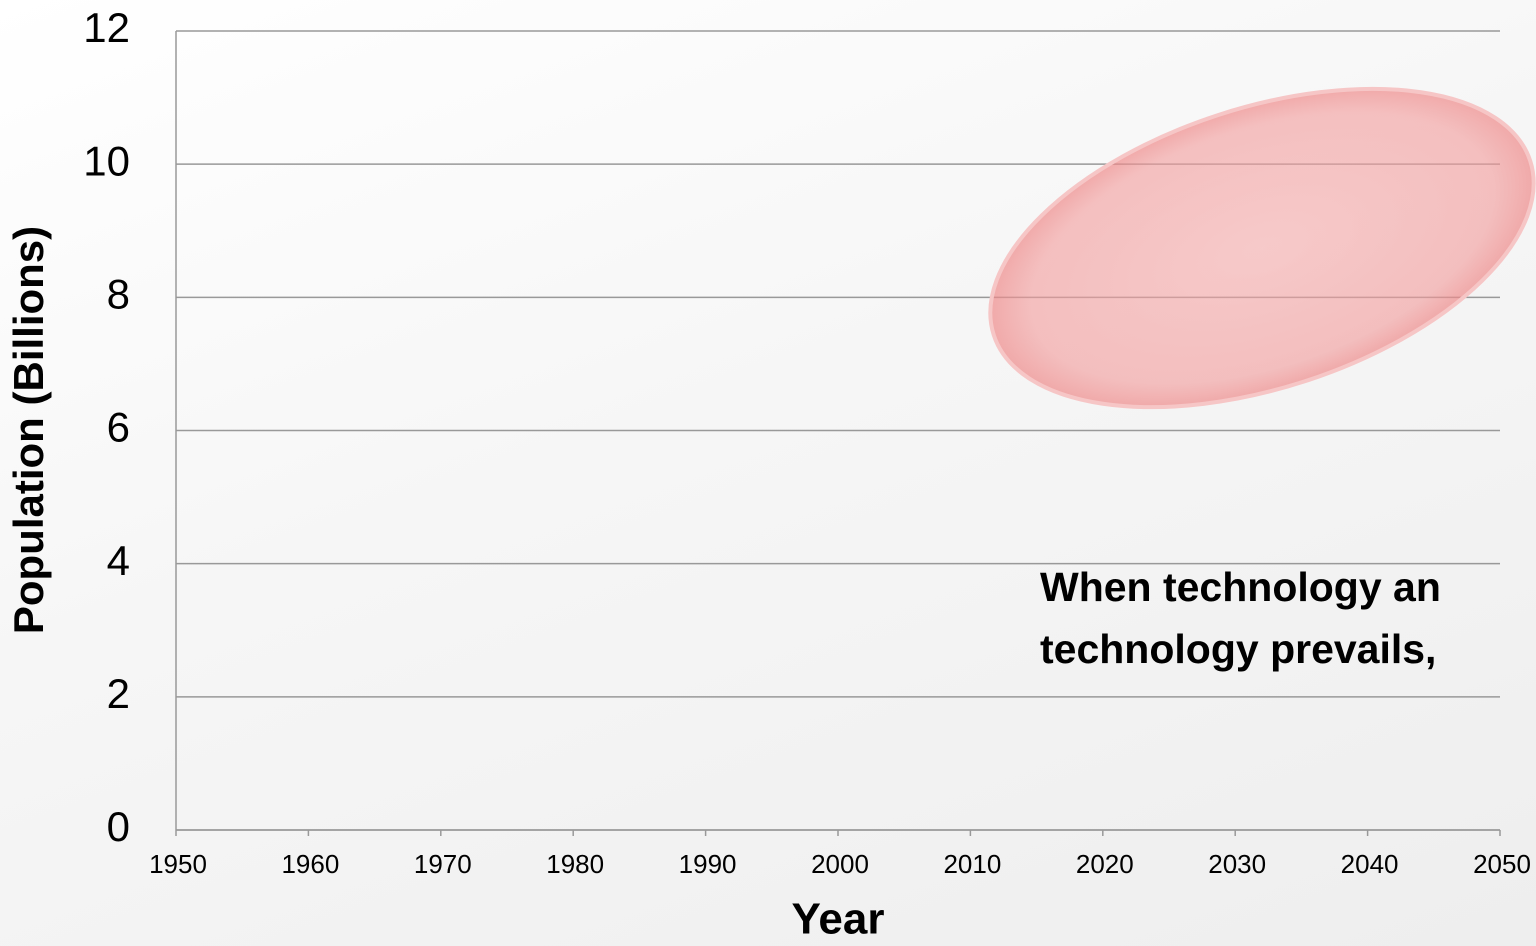 The width and height of the screenshot is (1536, 946). Describe the element at coordinates (1105, 864) in the screenshot. I see `x-tick-label: 2020` at that location.